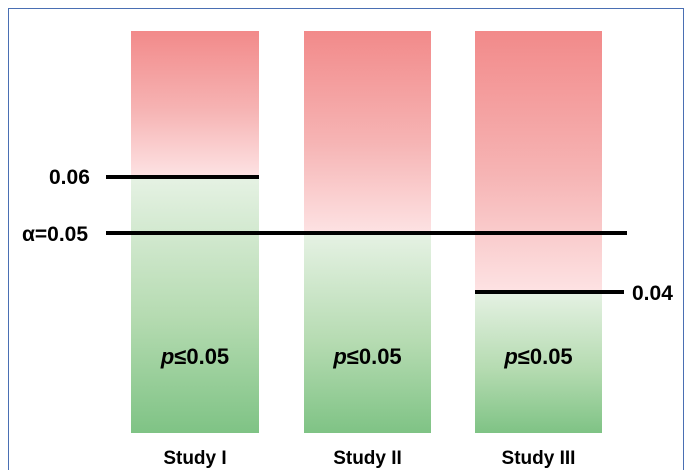 This screenshot has height=473, width=689. What do you see at coordinates (549, 292) in the screenshot?
I see `study-3-threshold-line` at bounding box center [549, 292].